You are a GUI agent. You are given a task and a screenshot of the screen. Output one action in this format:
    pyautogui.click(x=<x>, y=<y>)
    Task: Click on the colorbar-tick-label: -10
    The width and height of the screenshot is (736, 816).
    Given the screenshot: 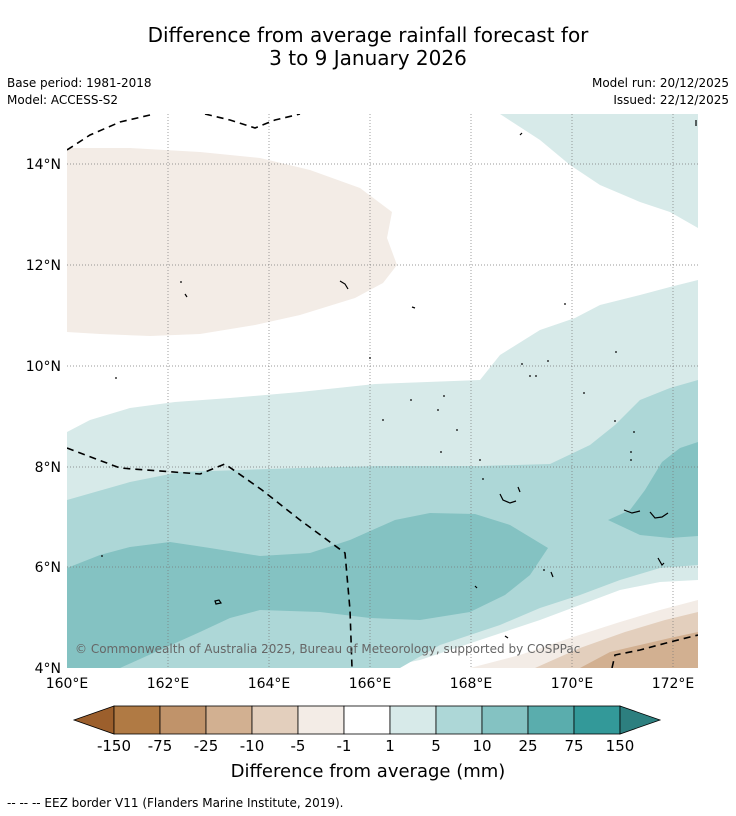 What is the action you would take?
    pyautogui.click(x=252, y=746)
    